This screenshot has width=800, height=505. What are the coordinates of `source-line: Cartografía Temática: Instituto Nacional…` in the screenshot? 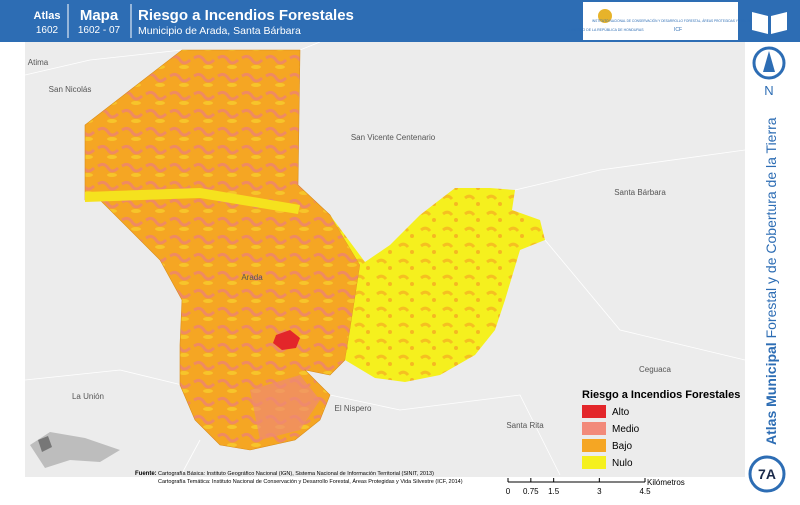 It's located at (310, 481).